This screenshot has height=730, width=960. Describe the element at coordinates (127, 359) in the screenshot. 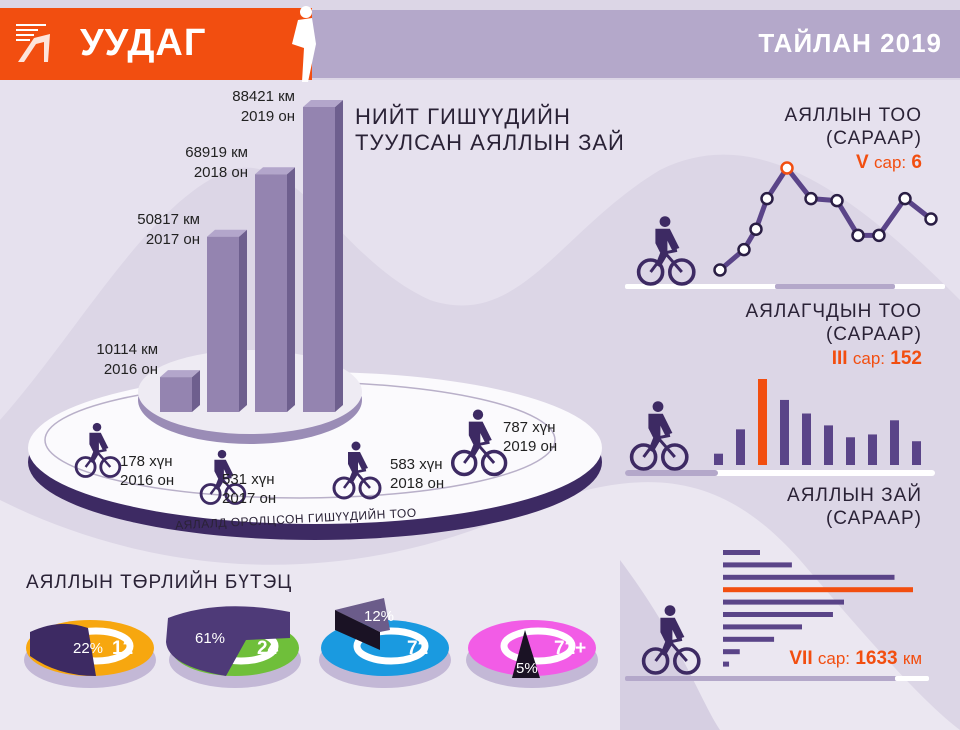

I see `distance-label-2016: 10114 км 2016 он` at that location.